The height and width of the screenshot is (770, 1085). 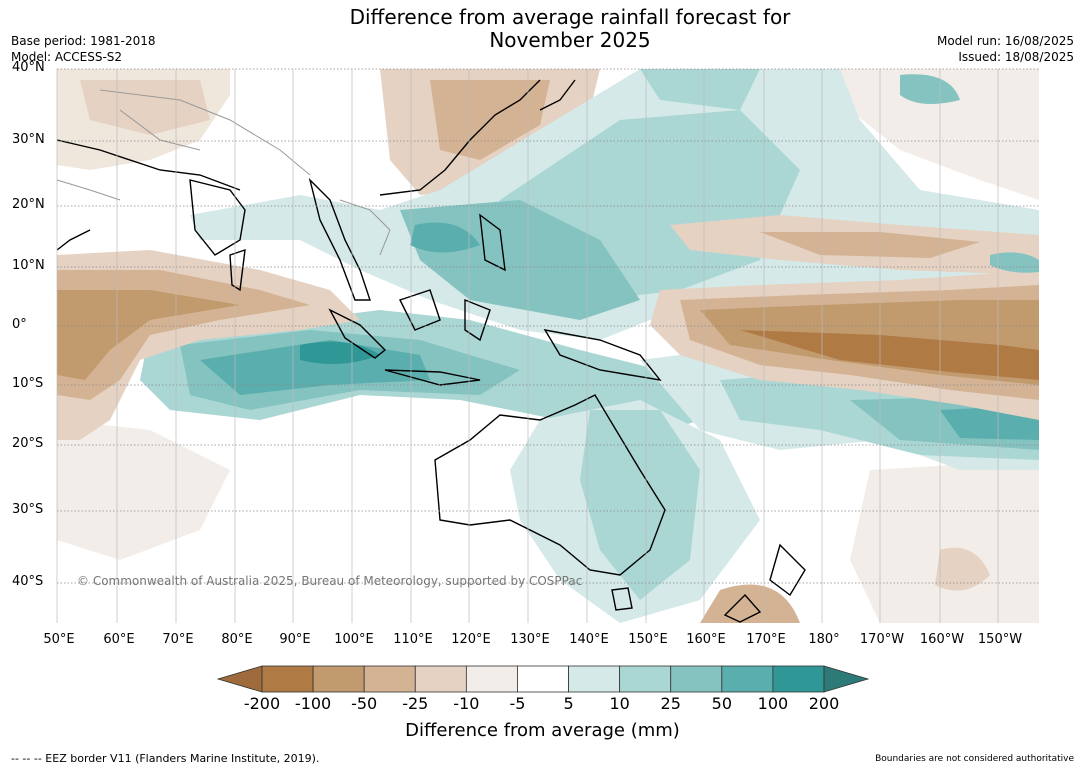 What do you see at coordinates (239, 679) in the screenshot?
I see `colorbar-low-arrow` at bounding box center [239, 679].